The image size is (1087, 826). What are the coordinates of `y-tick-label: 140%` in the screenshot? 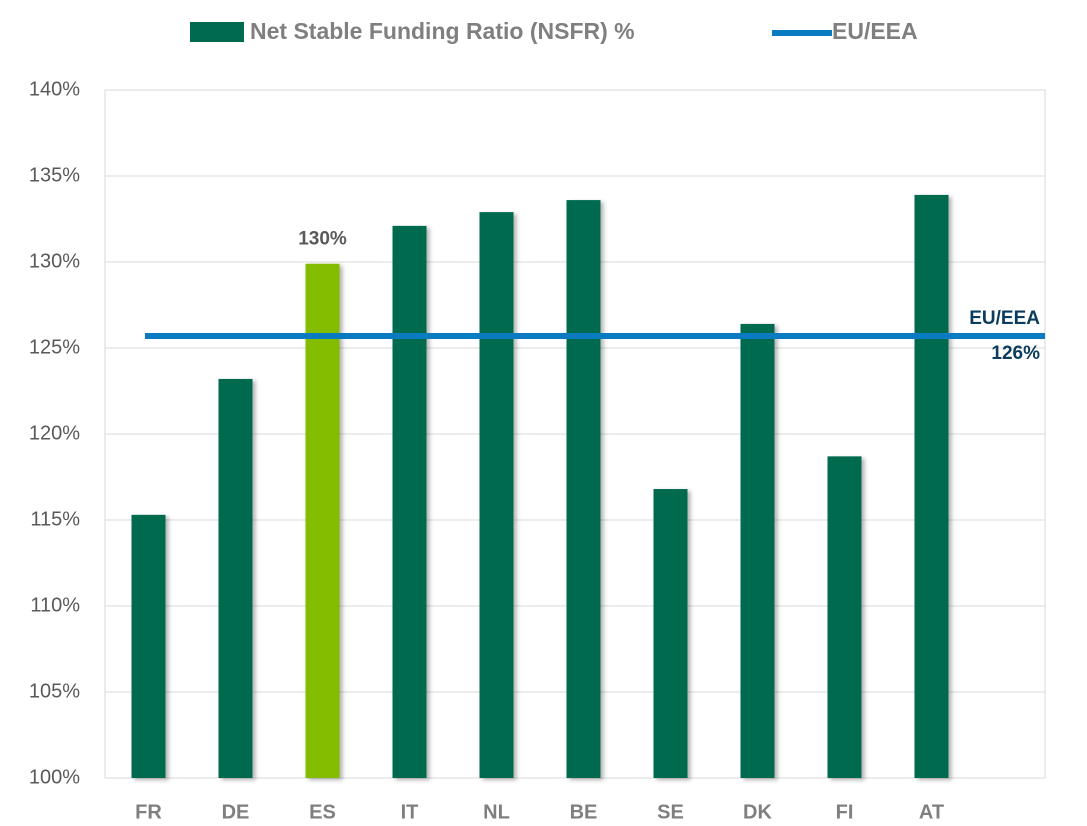 It's located at (54, 89).